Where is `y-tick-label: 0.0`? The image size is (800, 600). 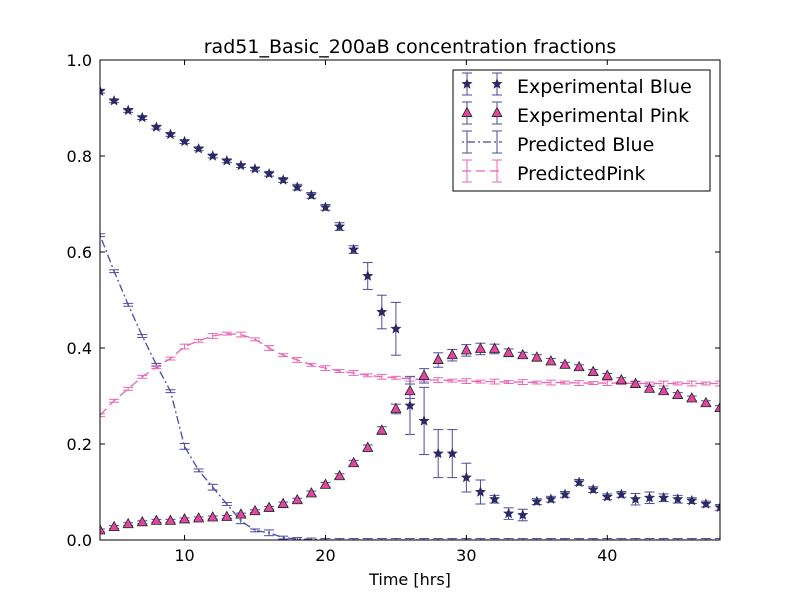 y-tick-label: 0.0 is located at coordinates (79, 540).